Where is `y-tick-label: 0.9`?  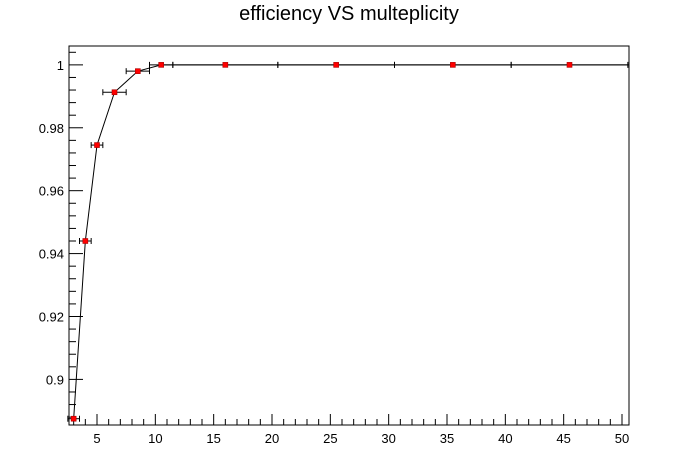
y-tick-label: 0.9 is located at coordinates (55, 379).